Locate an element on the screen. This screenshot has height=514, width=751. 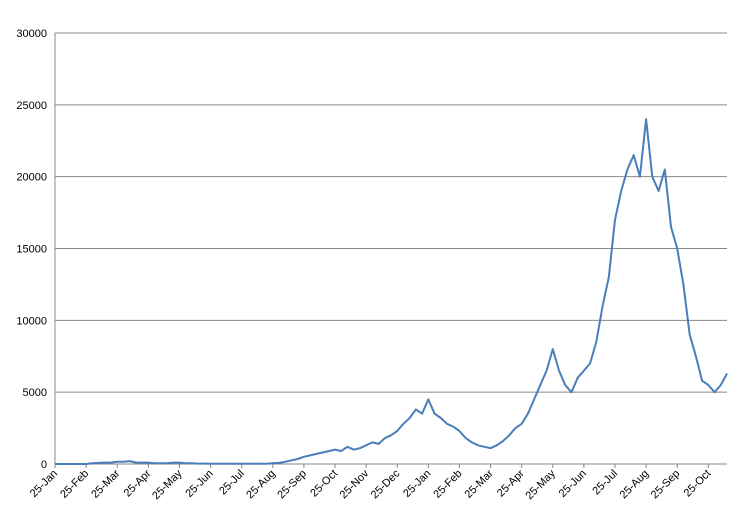
x-tick-label: 25-Nov is located at coordinates (355, 484).